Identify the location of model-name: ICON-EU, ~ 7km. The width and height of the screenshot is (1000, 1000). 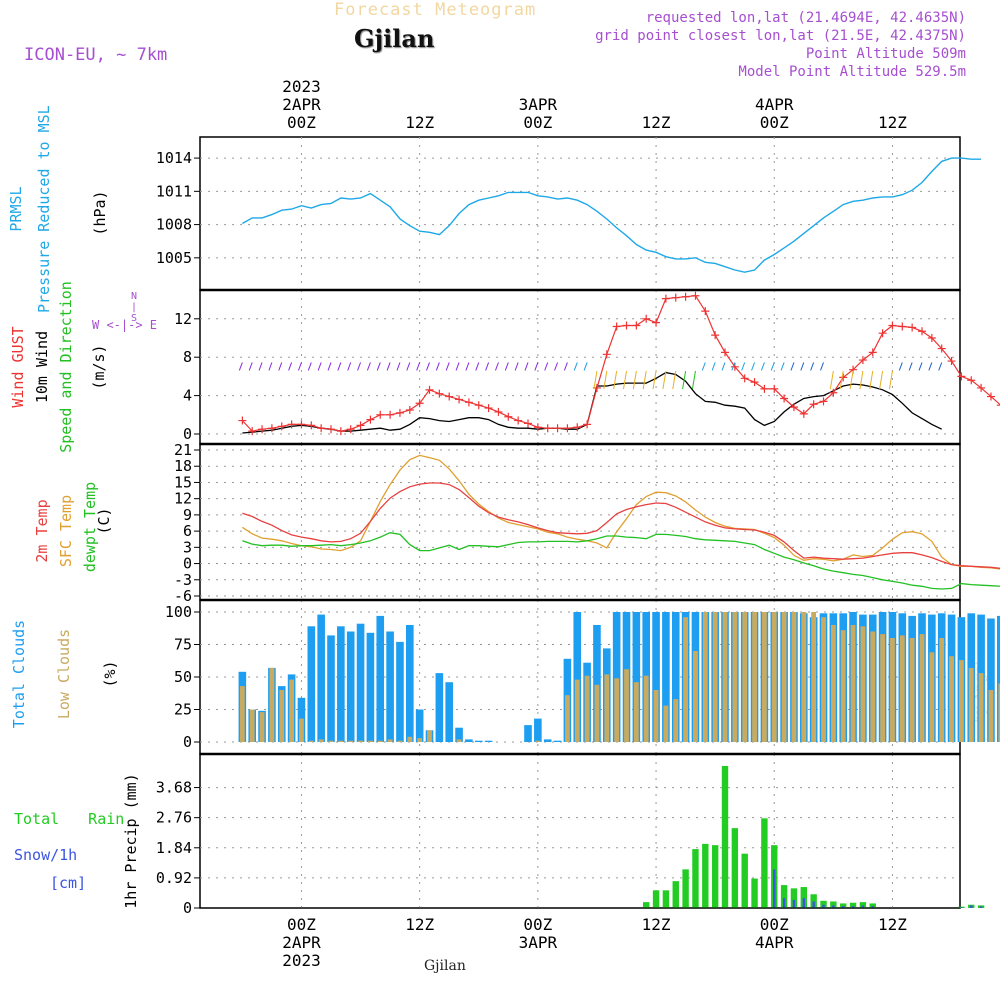
(96, 55).